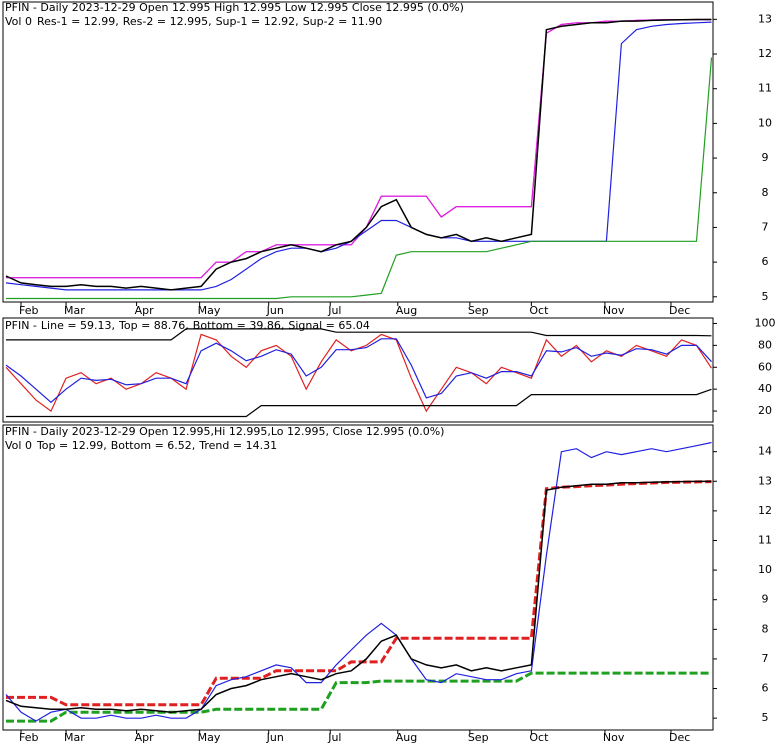 The width and height of the screenshot is (780, 749). Describe the element at coordinates (765, 322) in the screenshot. I see `y-tick-label: 100` at that location.